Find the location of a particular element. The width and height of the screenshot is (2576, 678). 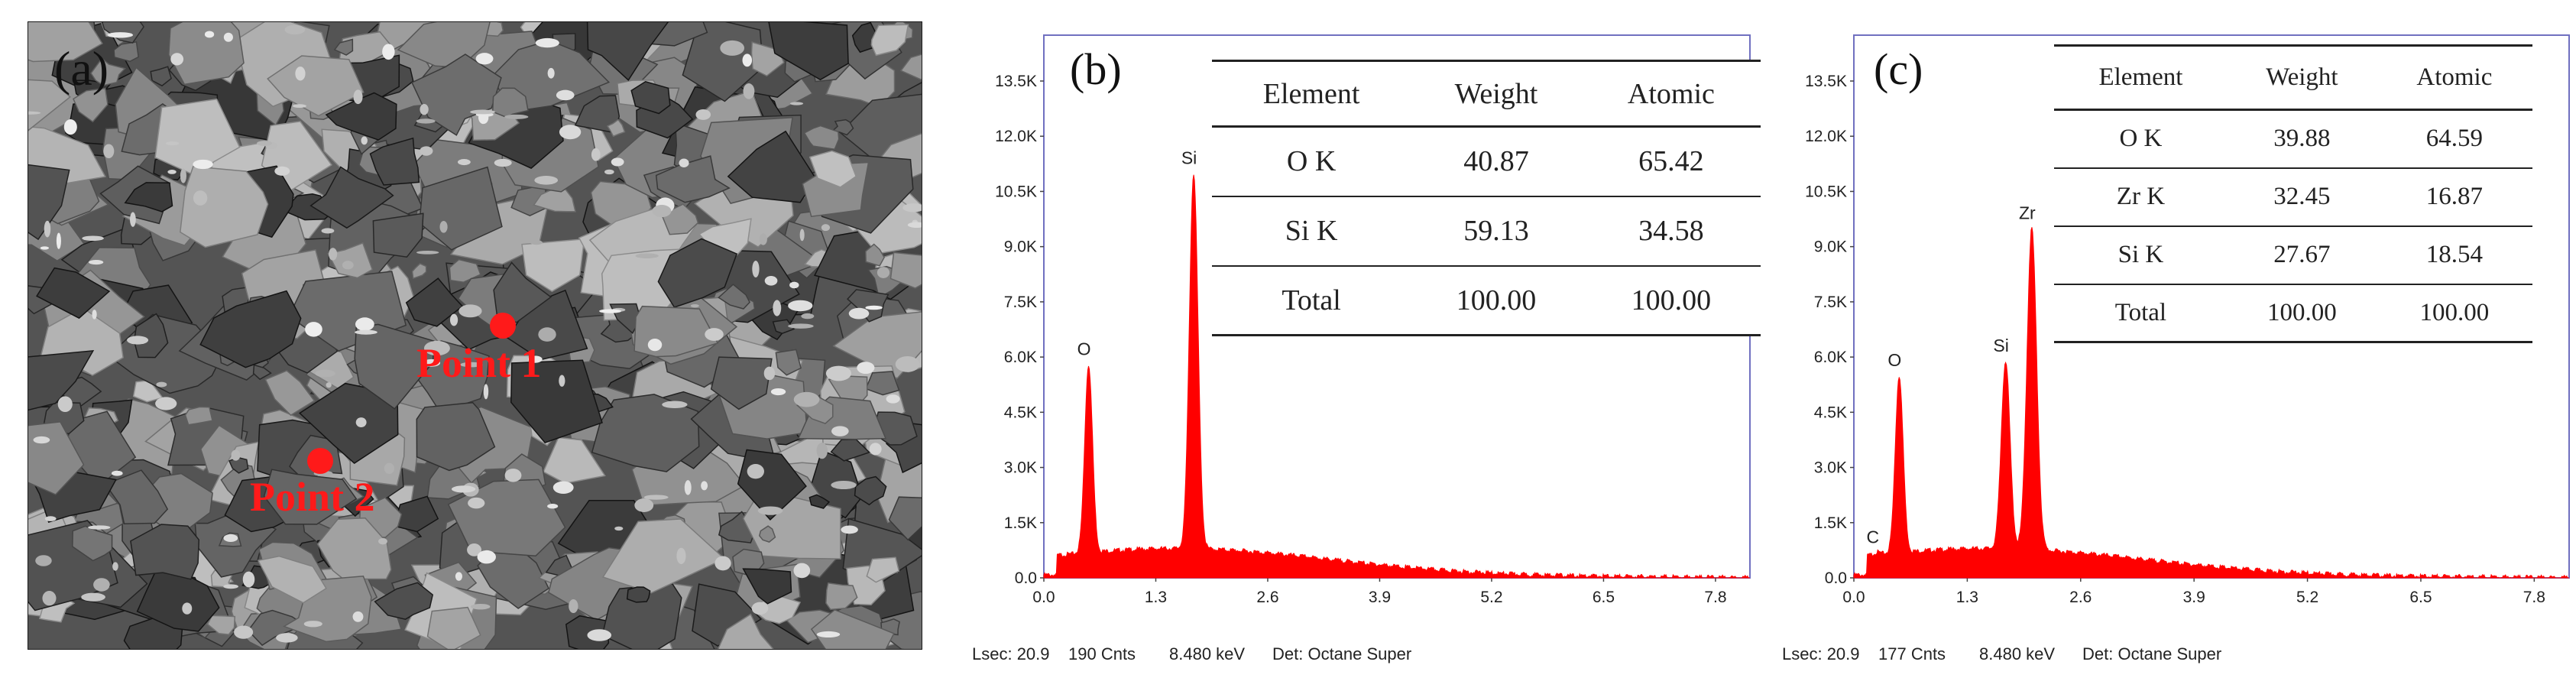

table-row: Zr K 32.45 16.87 is located at coordinates (2293, 197).